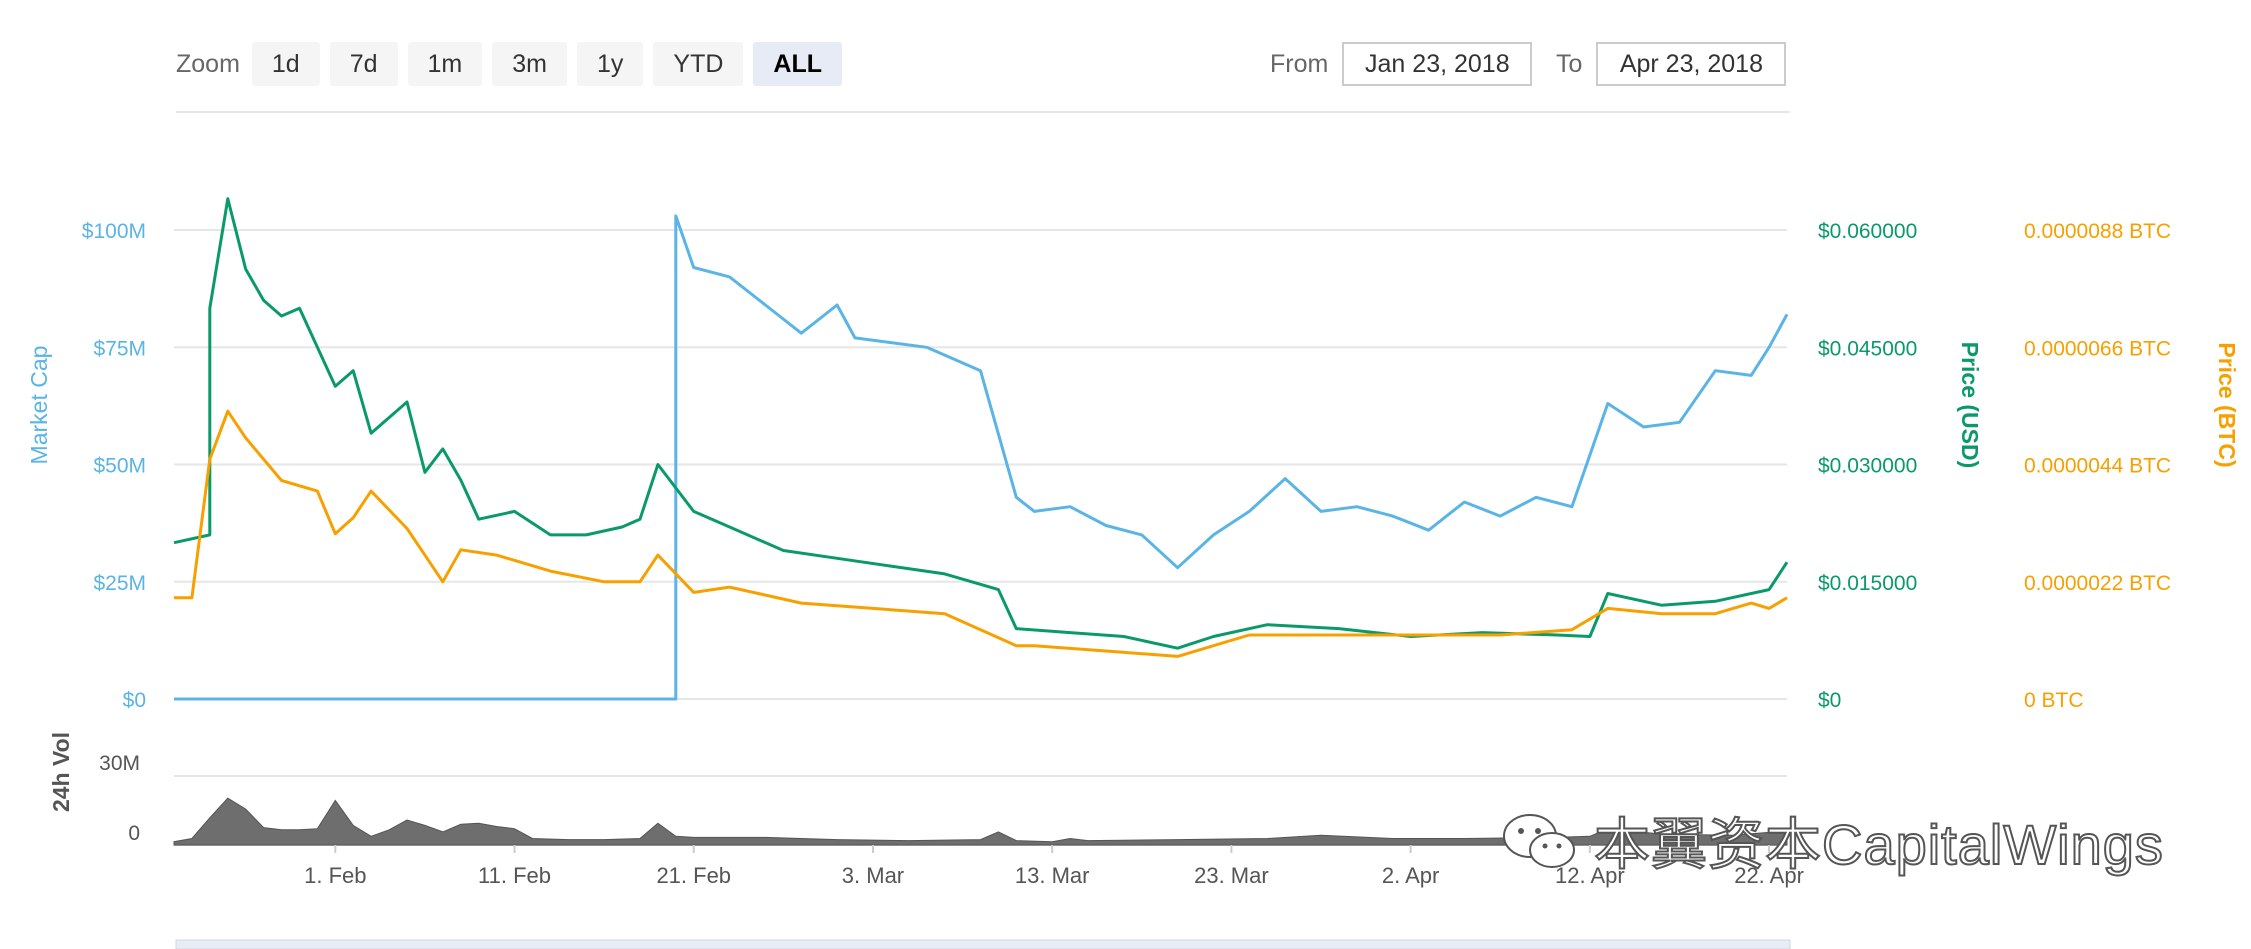 This screenshot has width=2251, height=949. What do you see at coordinates (698, 64) in the screenshot?
I see `zoom-ytd-button: YTD` at bounding box center [698, 64].